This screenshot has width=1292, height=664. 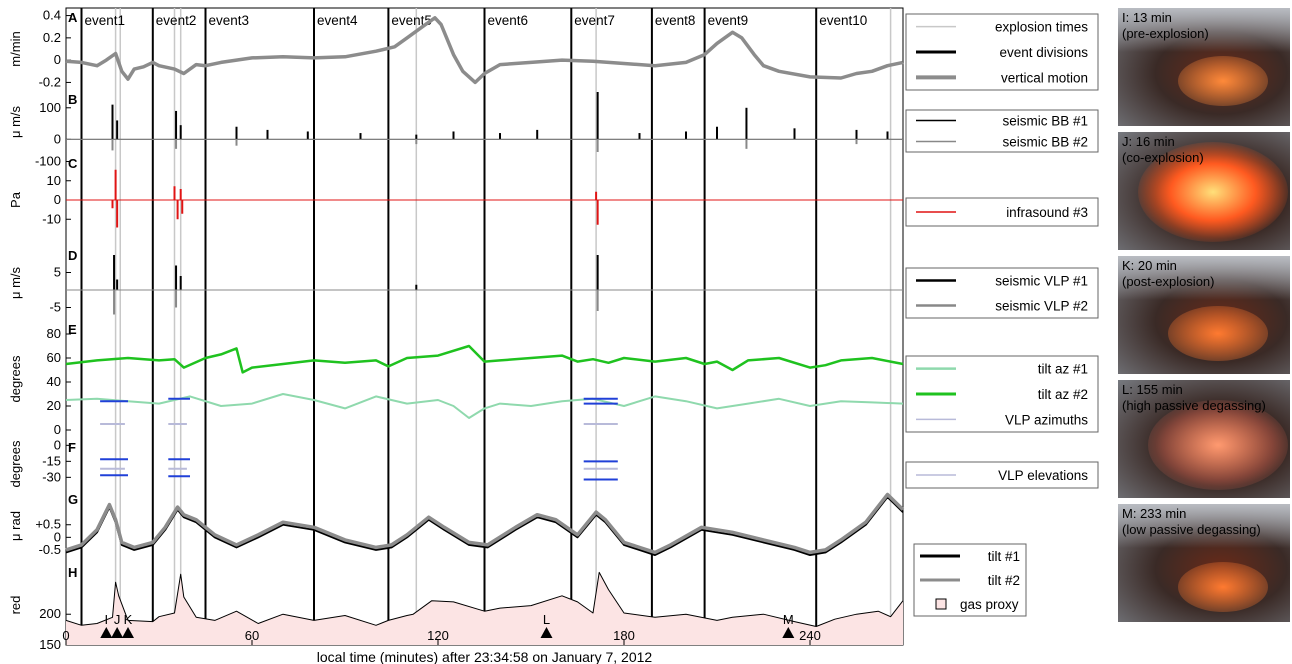 What do you see at coordinates (624, 635) in the screenshot?
I see `x-tick-label: 180` at bounding box center [624, 635].